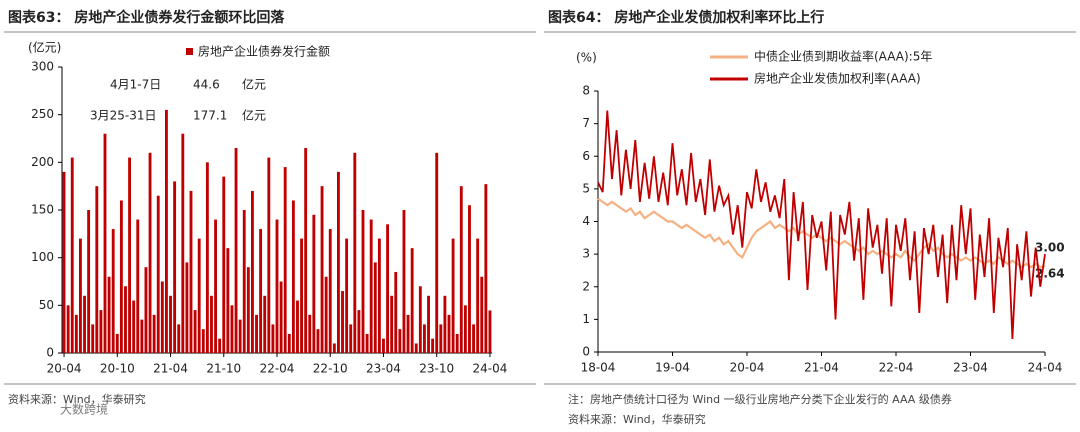 The height and width of the screenshot is (432, 1080). Describe the element at coordinates (1045, 368) in the screenshot. I see `x-tick-label: 24-04` at that location.